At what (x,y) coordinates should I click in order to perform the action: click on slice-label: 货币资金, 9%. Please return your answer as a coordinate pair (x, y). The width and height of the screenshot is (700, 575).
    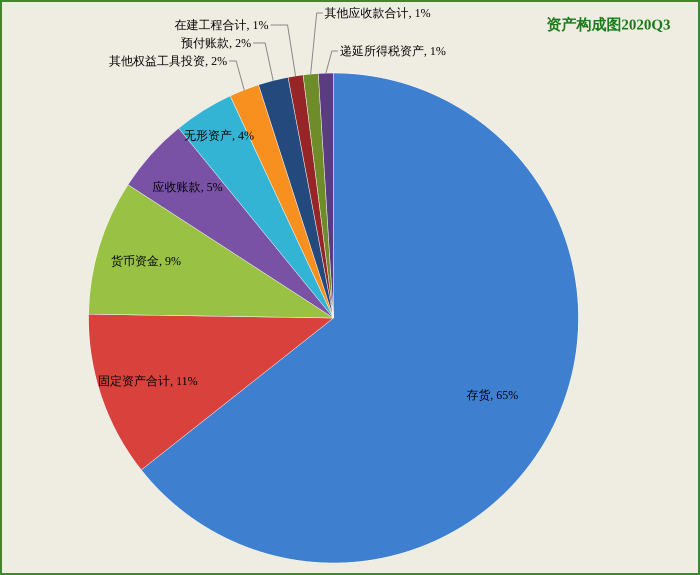
    Looking at the image, I should click on (145, 261).